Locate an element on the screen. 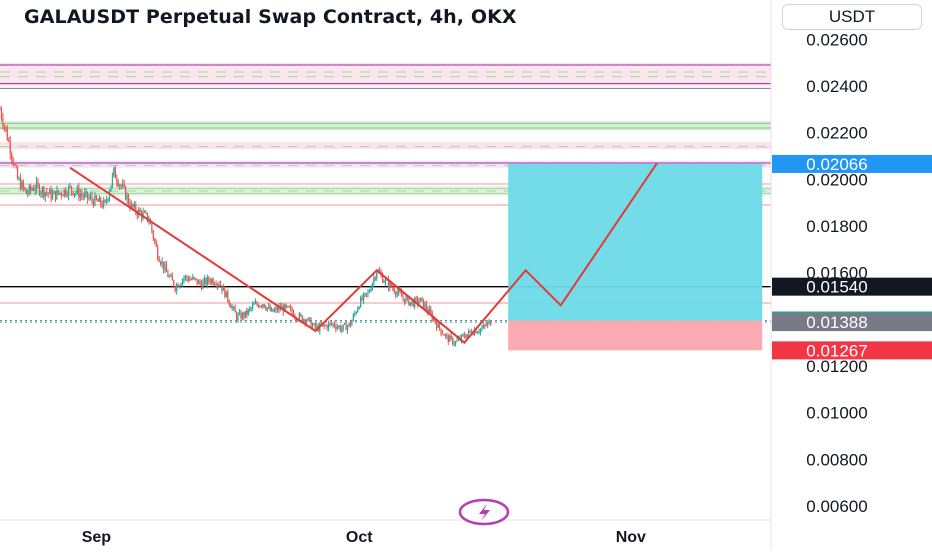 The image size is (932, 555). price-tag-stop is located at coordinates (852, 350).